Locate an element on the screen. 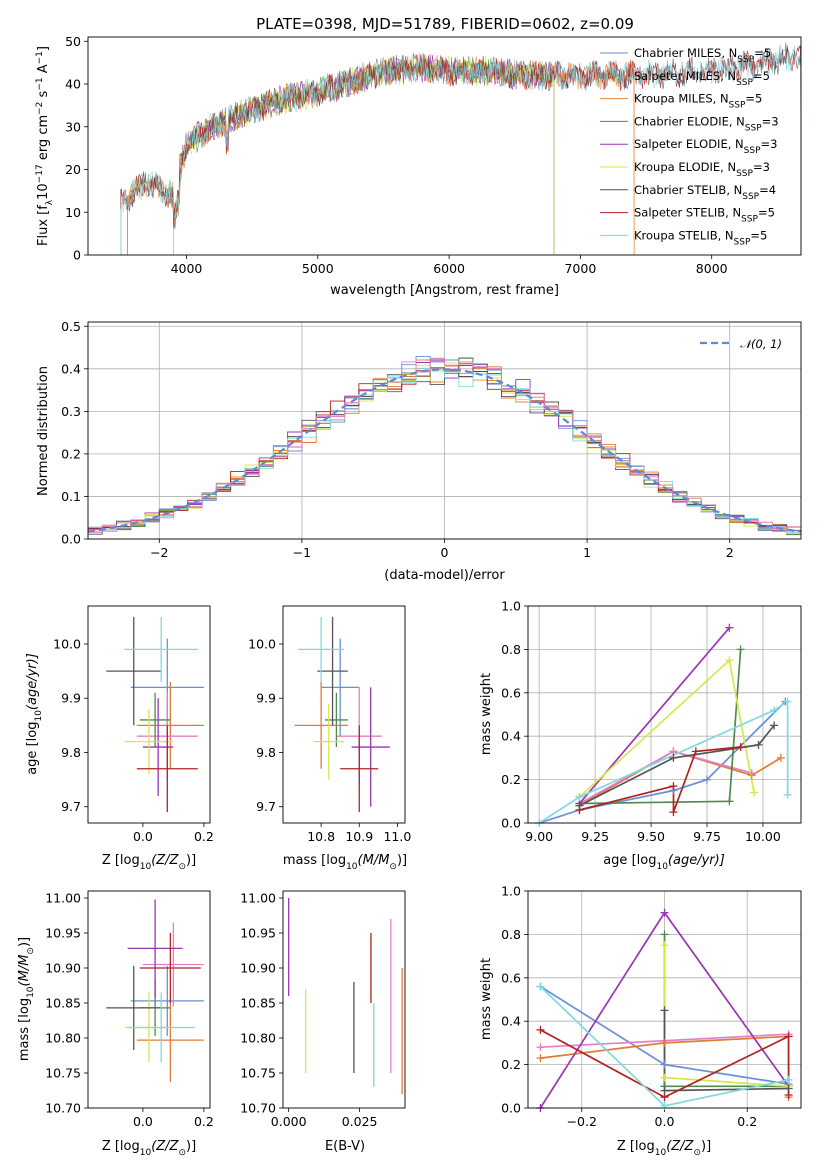 The image size is (819, 1170). y-tick-label: 20 is located at coordinates (73, 169).